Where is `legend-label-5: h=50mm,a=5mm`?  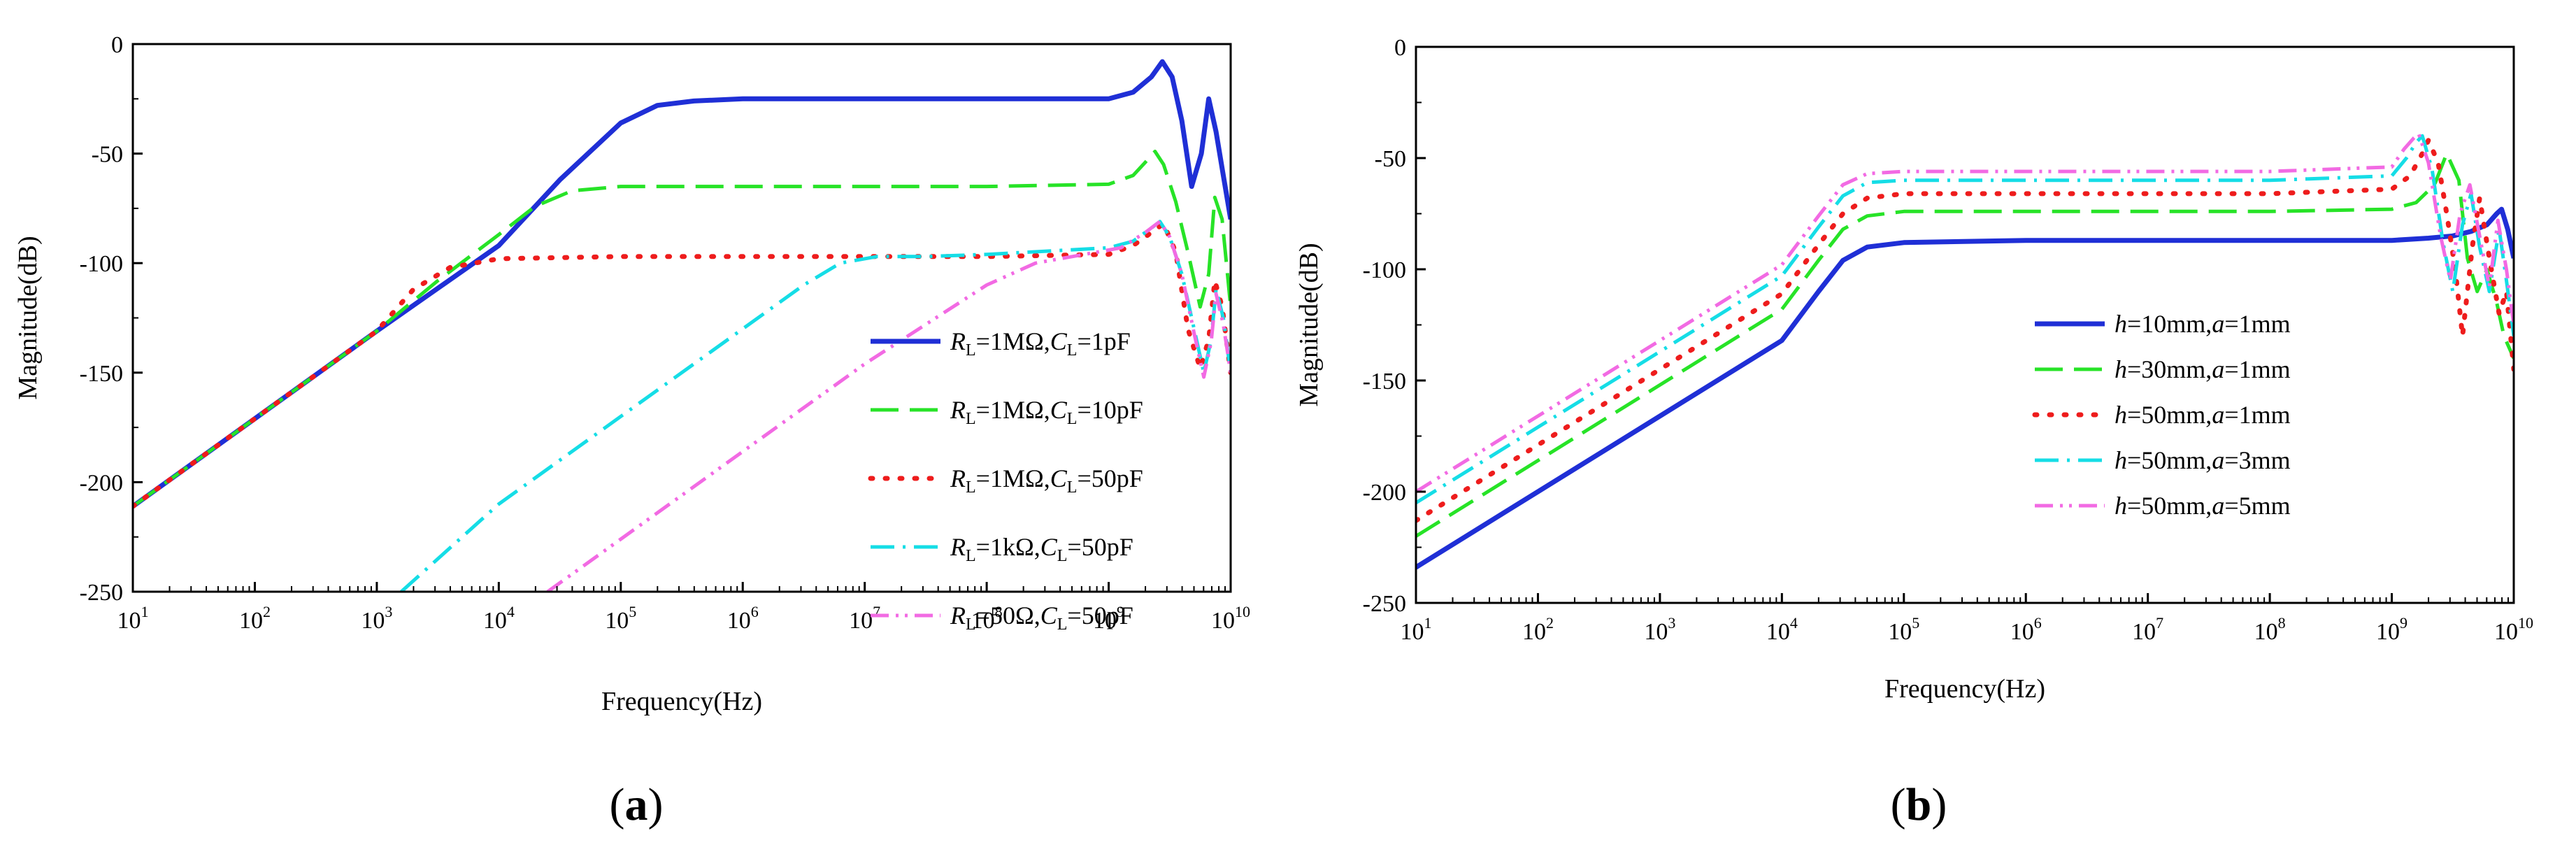 legend-label-5: h=50mm,a=5mm is located at coordinates (2203, 506).